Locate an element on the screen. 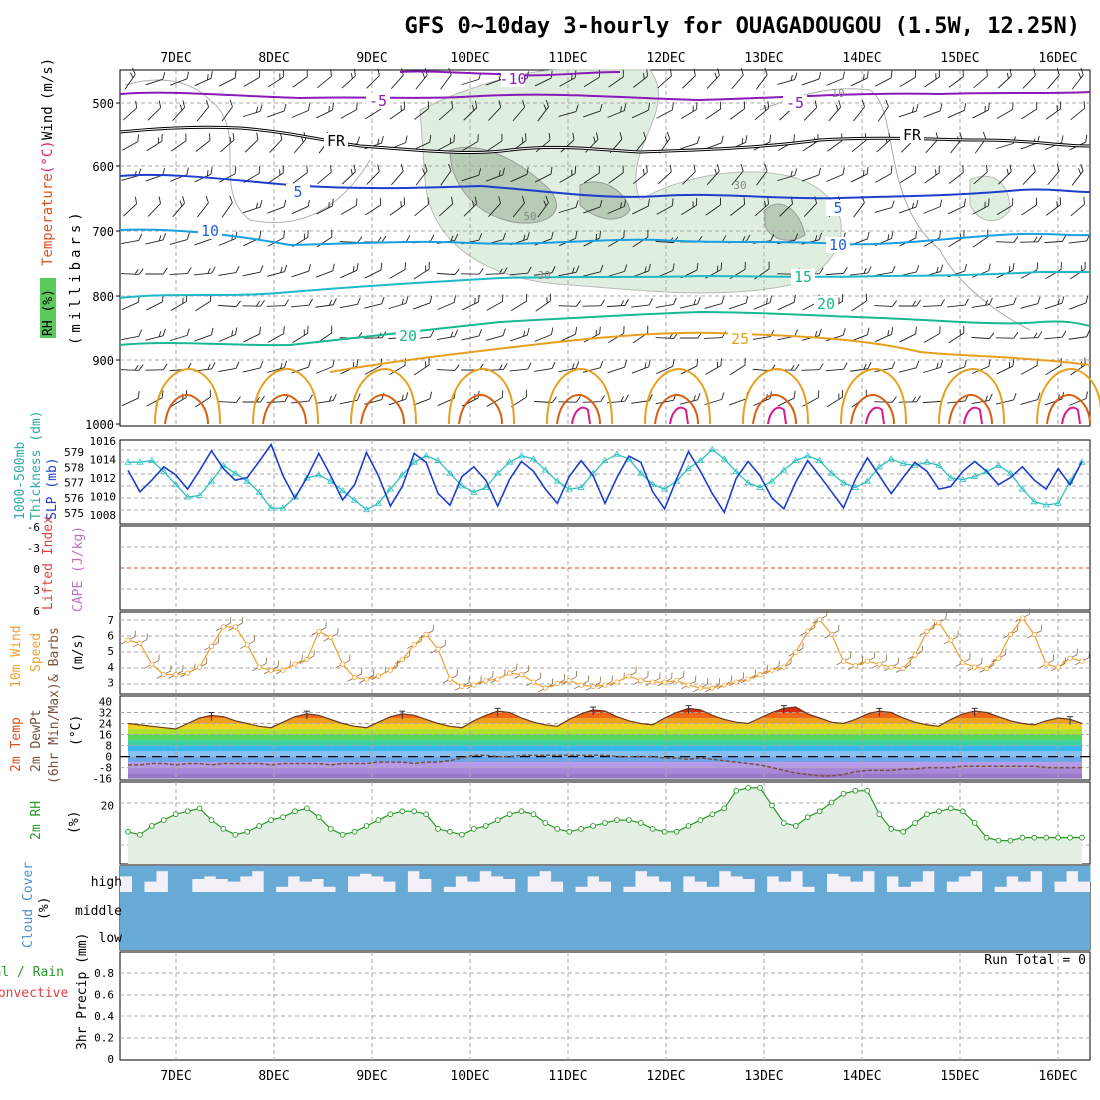 Image resolution: width=1100 pixels, height=1100 pixels. surface-isotherm-hot is located at coordinates (186, 409).